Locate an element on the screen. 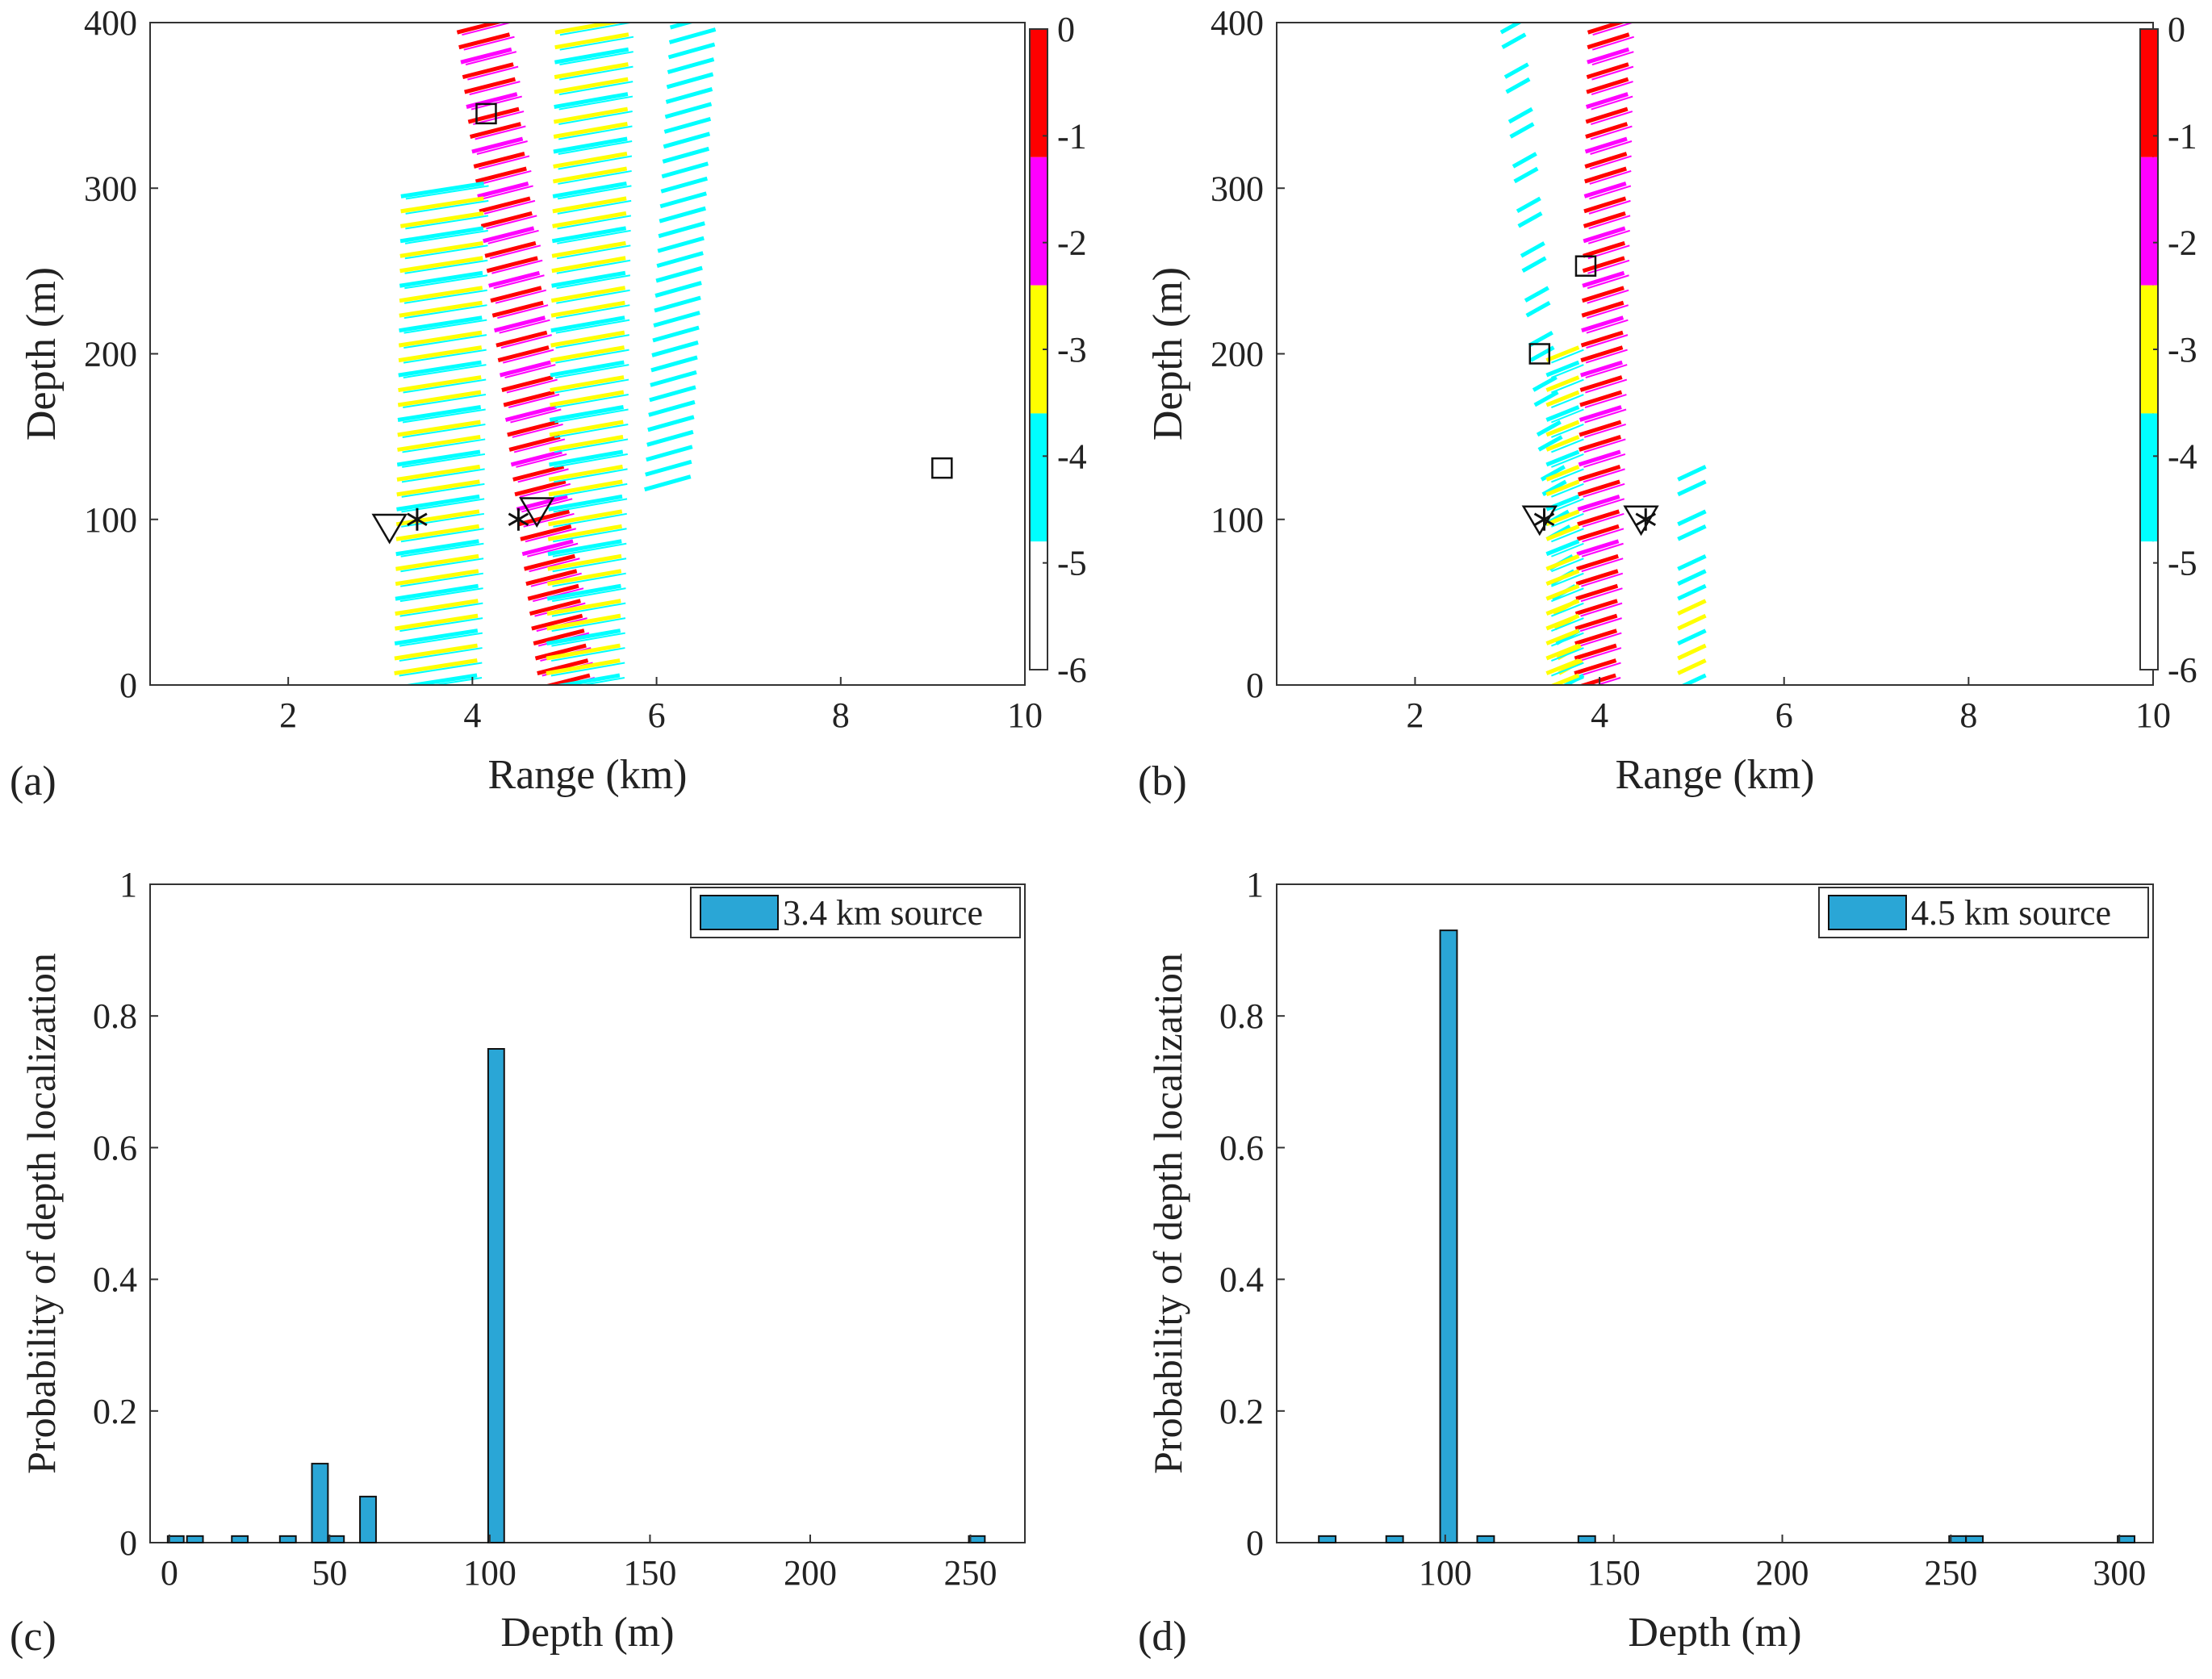  y-tick-label: 400 is located at coordinates (1237, 23).